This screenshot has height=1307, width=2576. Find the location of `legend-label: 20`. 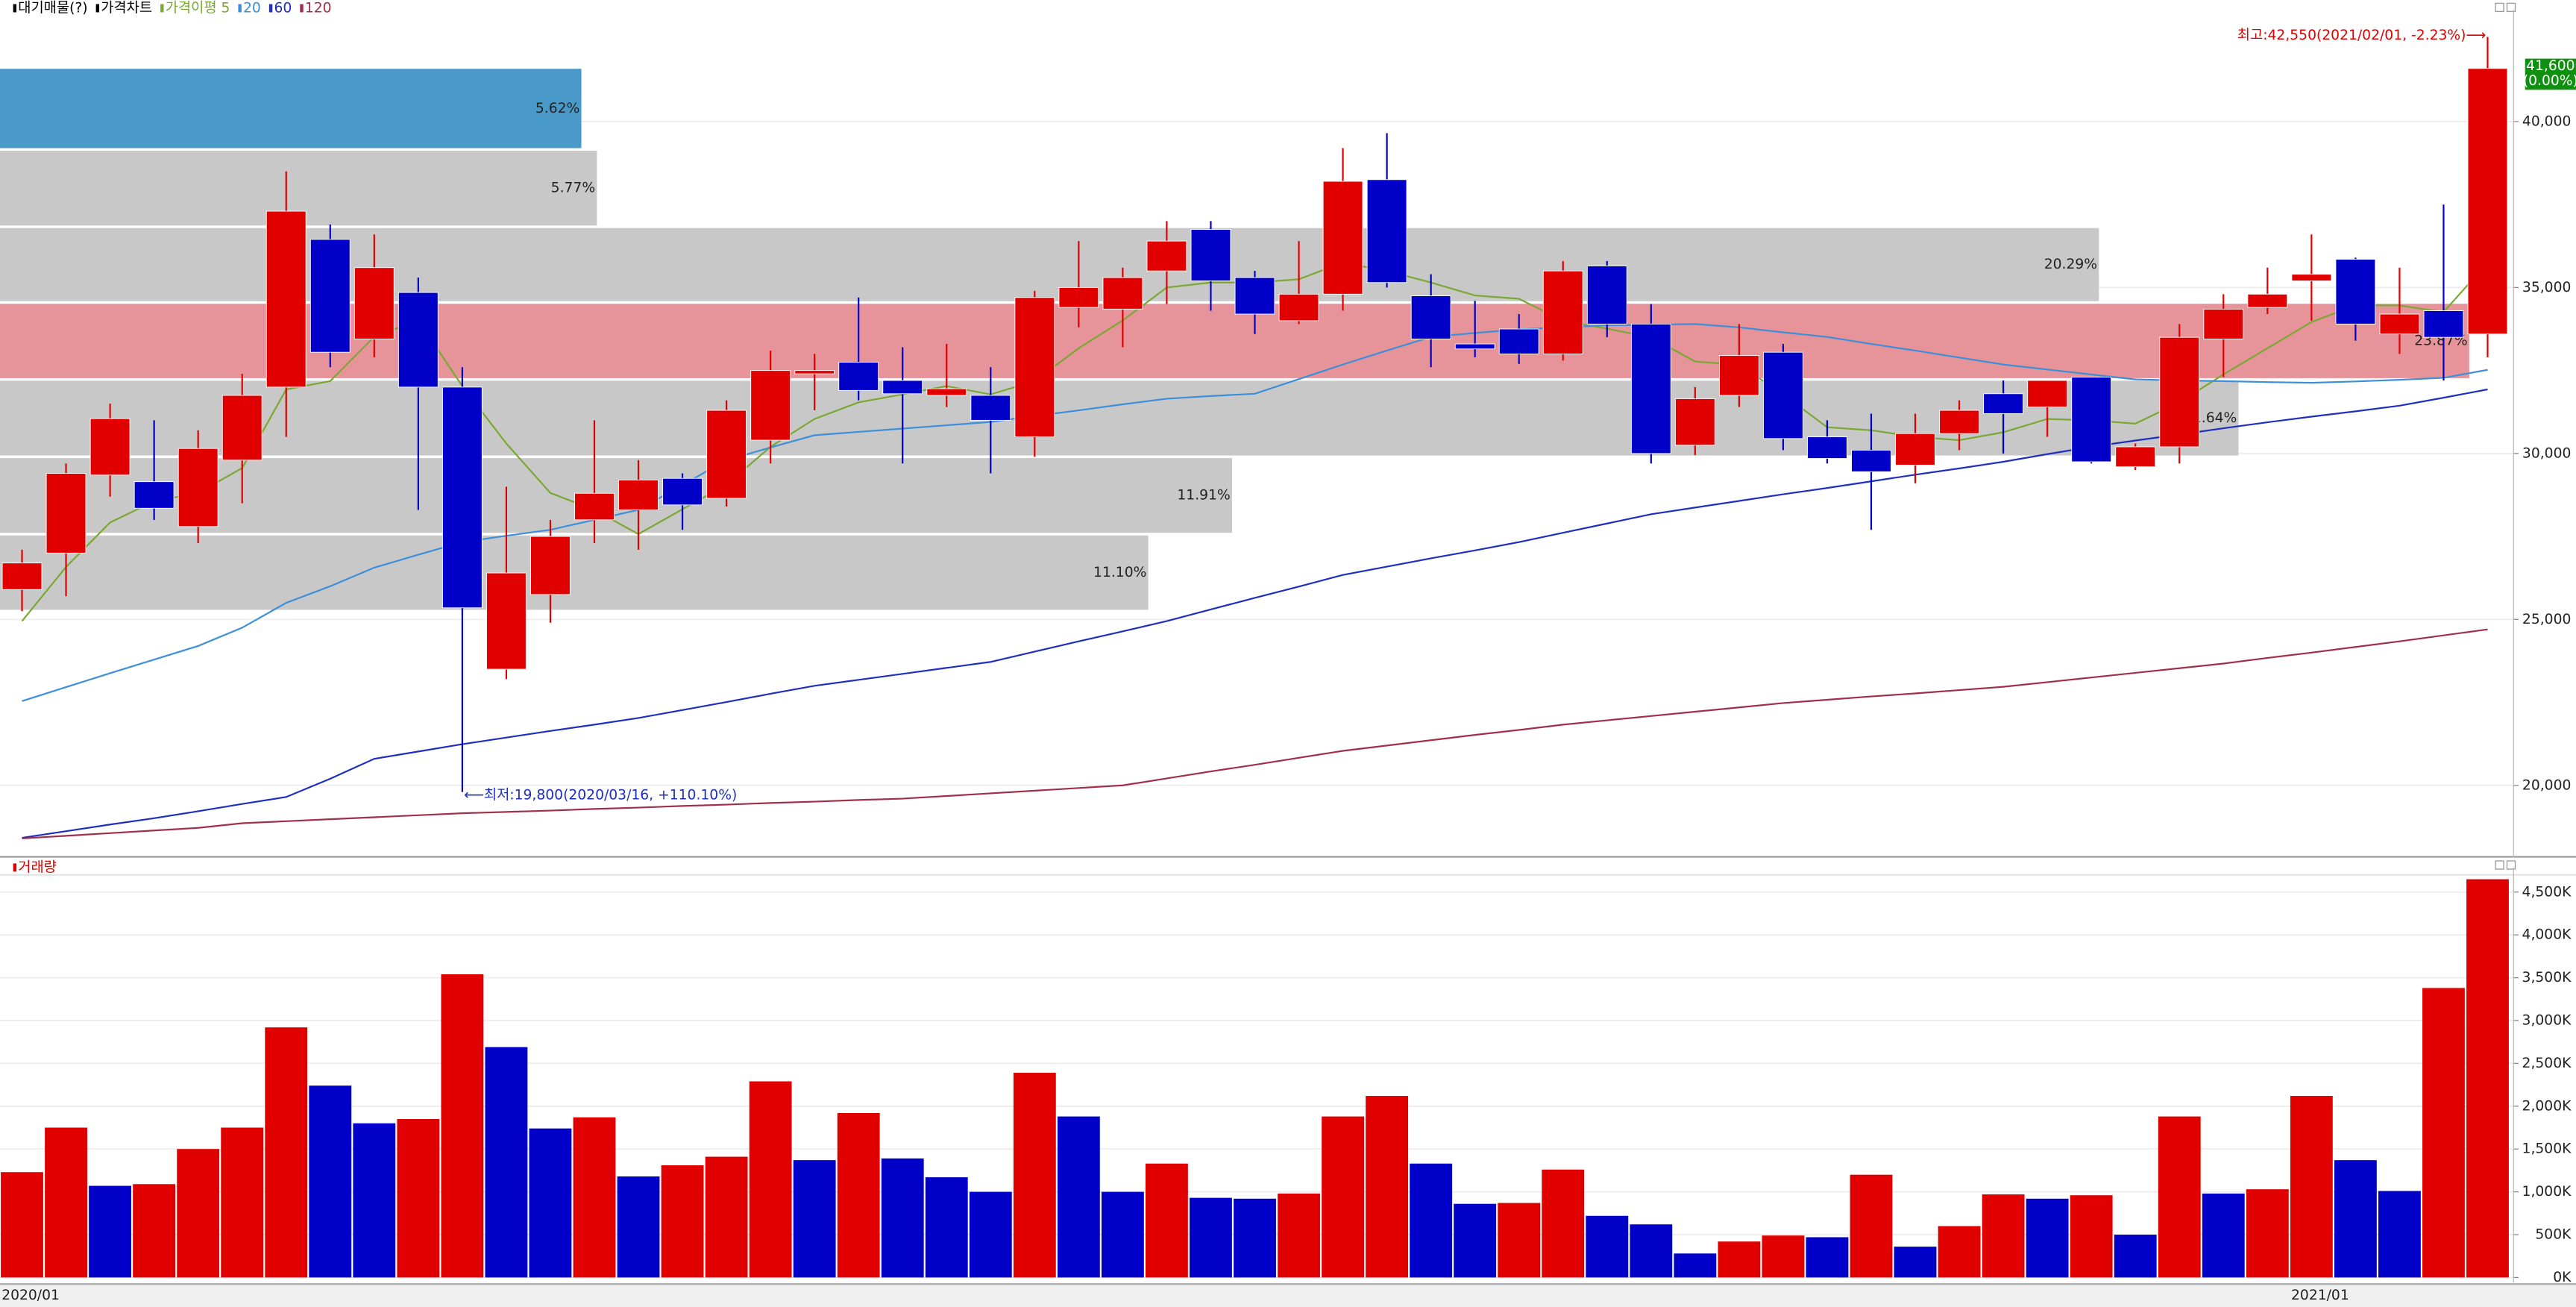

legend-label: 20 is located at coordinates (252, 8).